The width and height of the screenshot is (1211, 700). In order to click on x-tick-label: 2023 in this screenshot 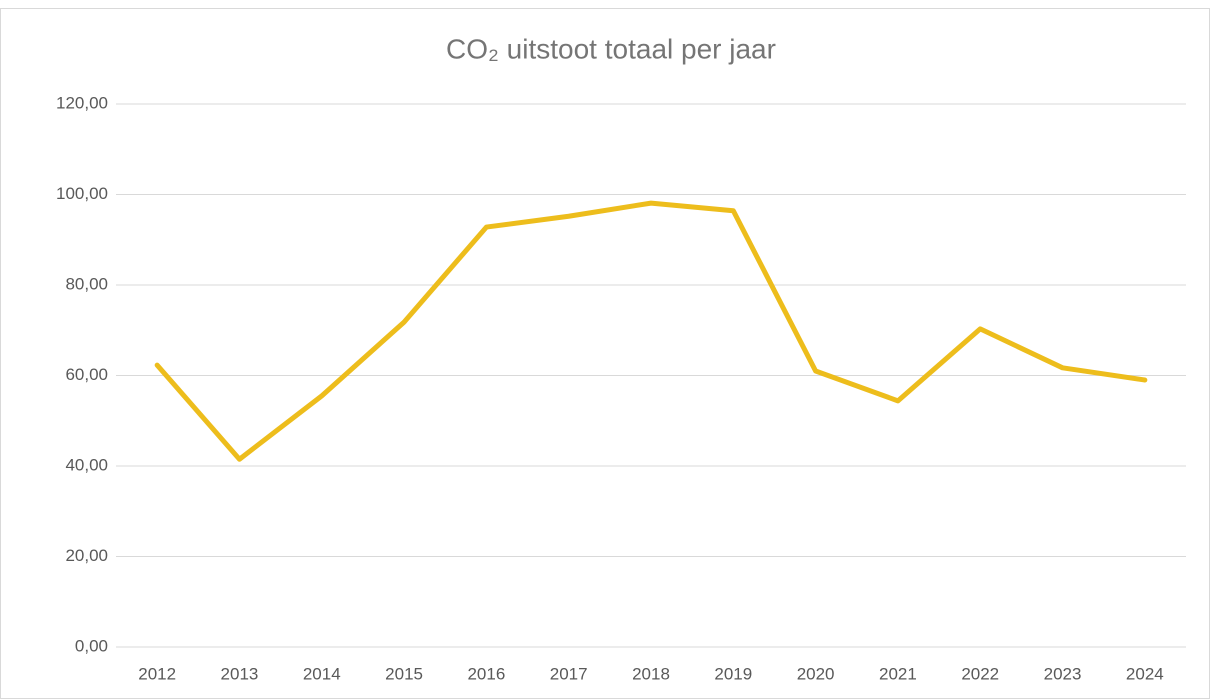, I will do `click(1063, 673)`.